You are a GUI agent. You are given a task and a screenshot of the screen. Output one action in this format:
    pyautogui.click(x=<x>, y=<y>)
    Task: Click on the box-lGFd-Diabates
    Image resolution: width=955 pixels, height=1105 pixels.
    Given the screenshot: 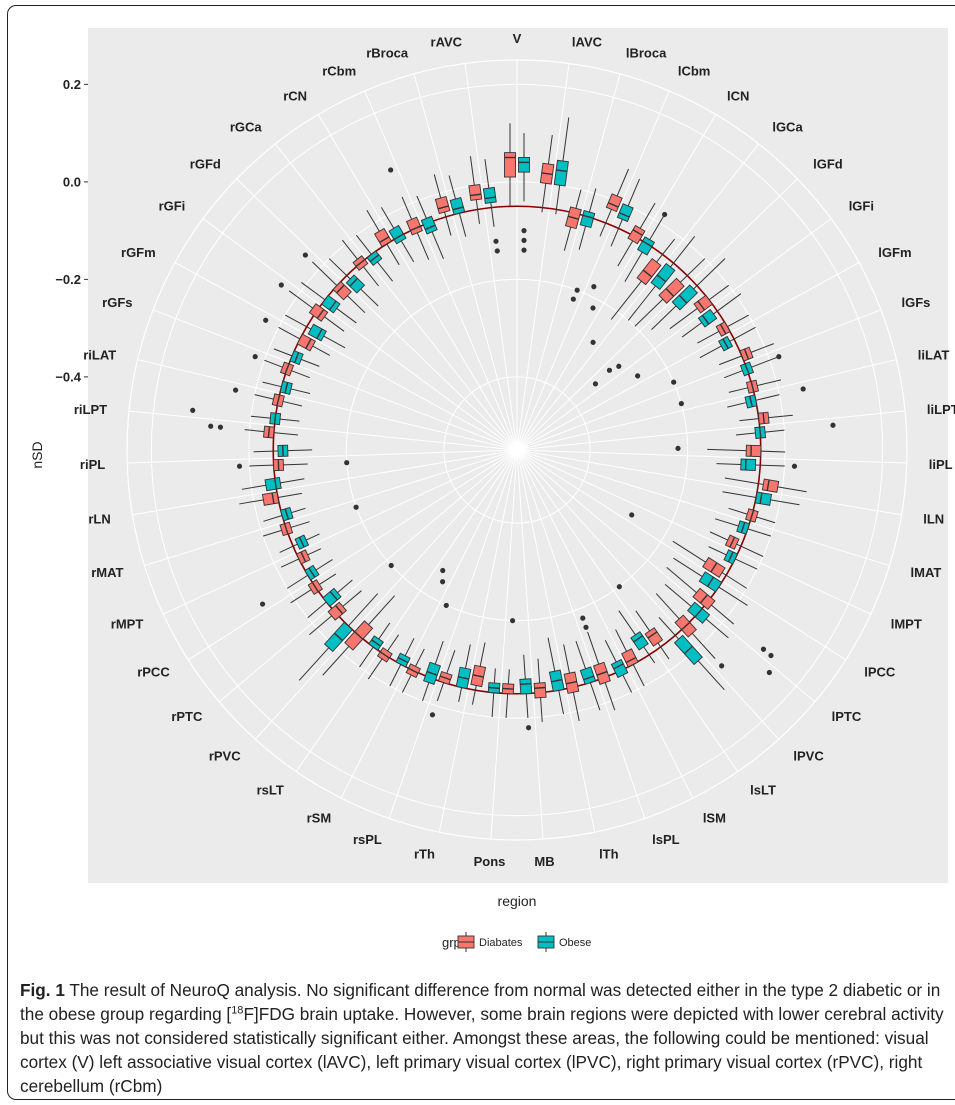 What is the action you would take?
    pyautogui.click(x=670, y=292)
    